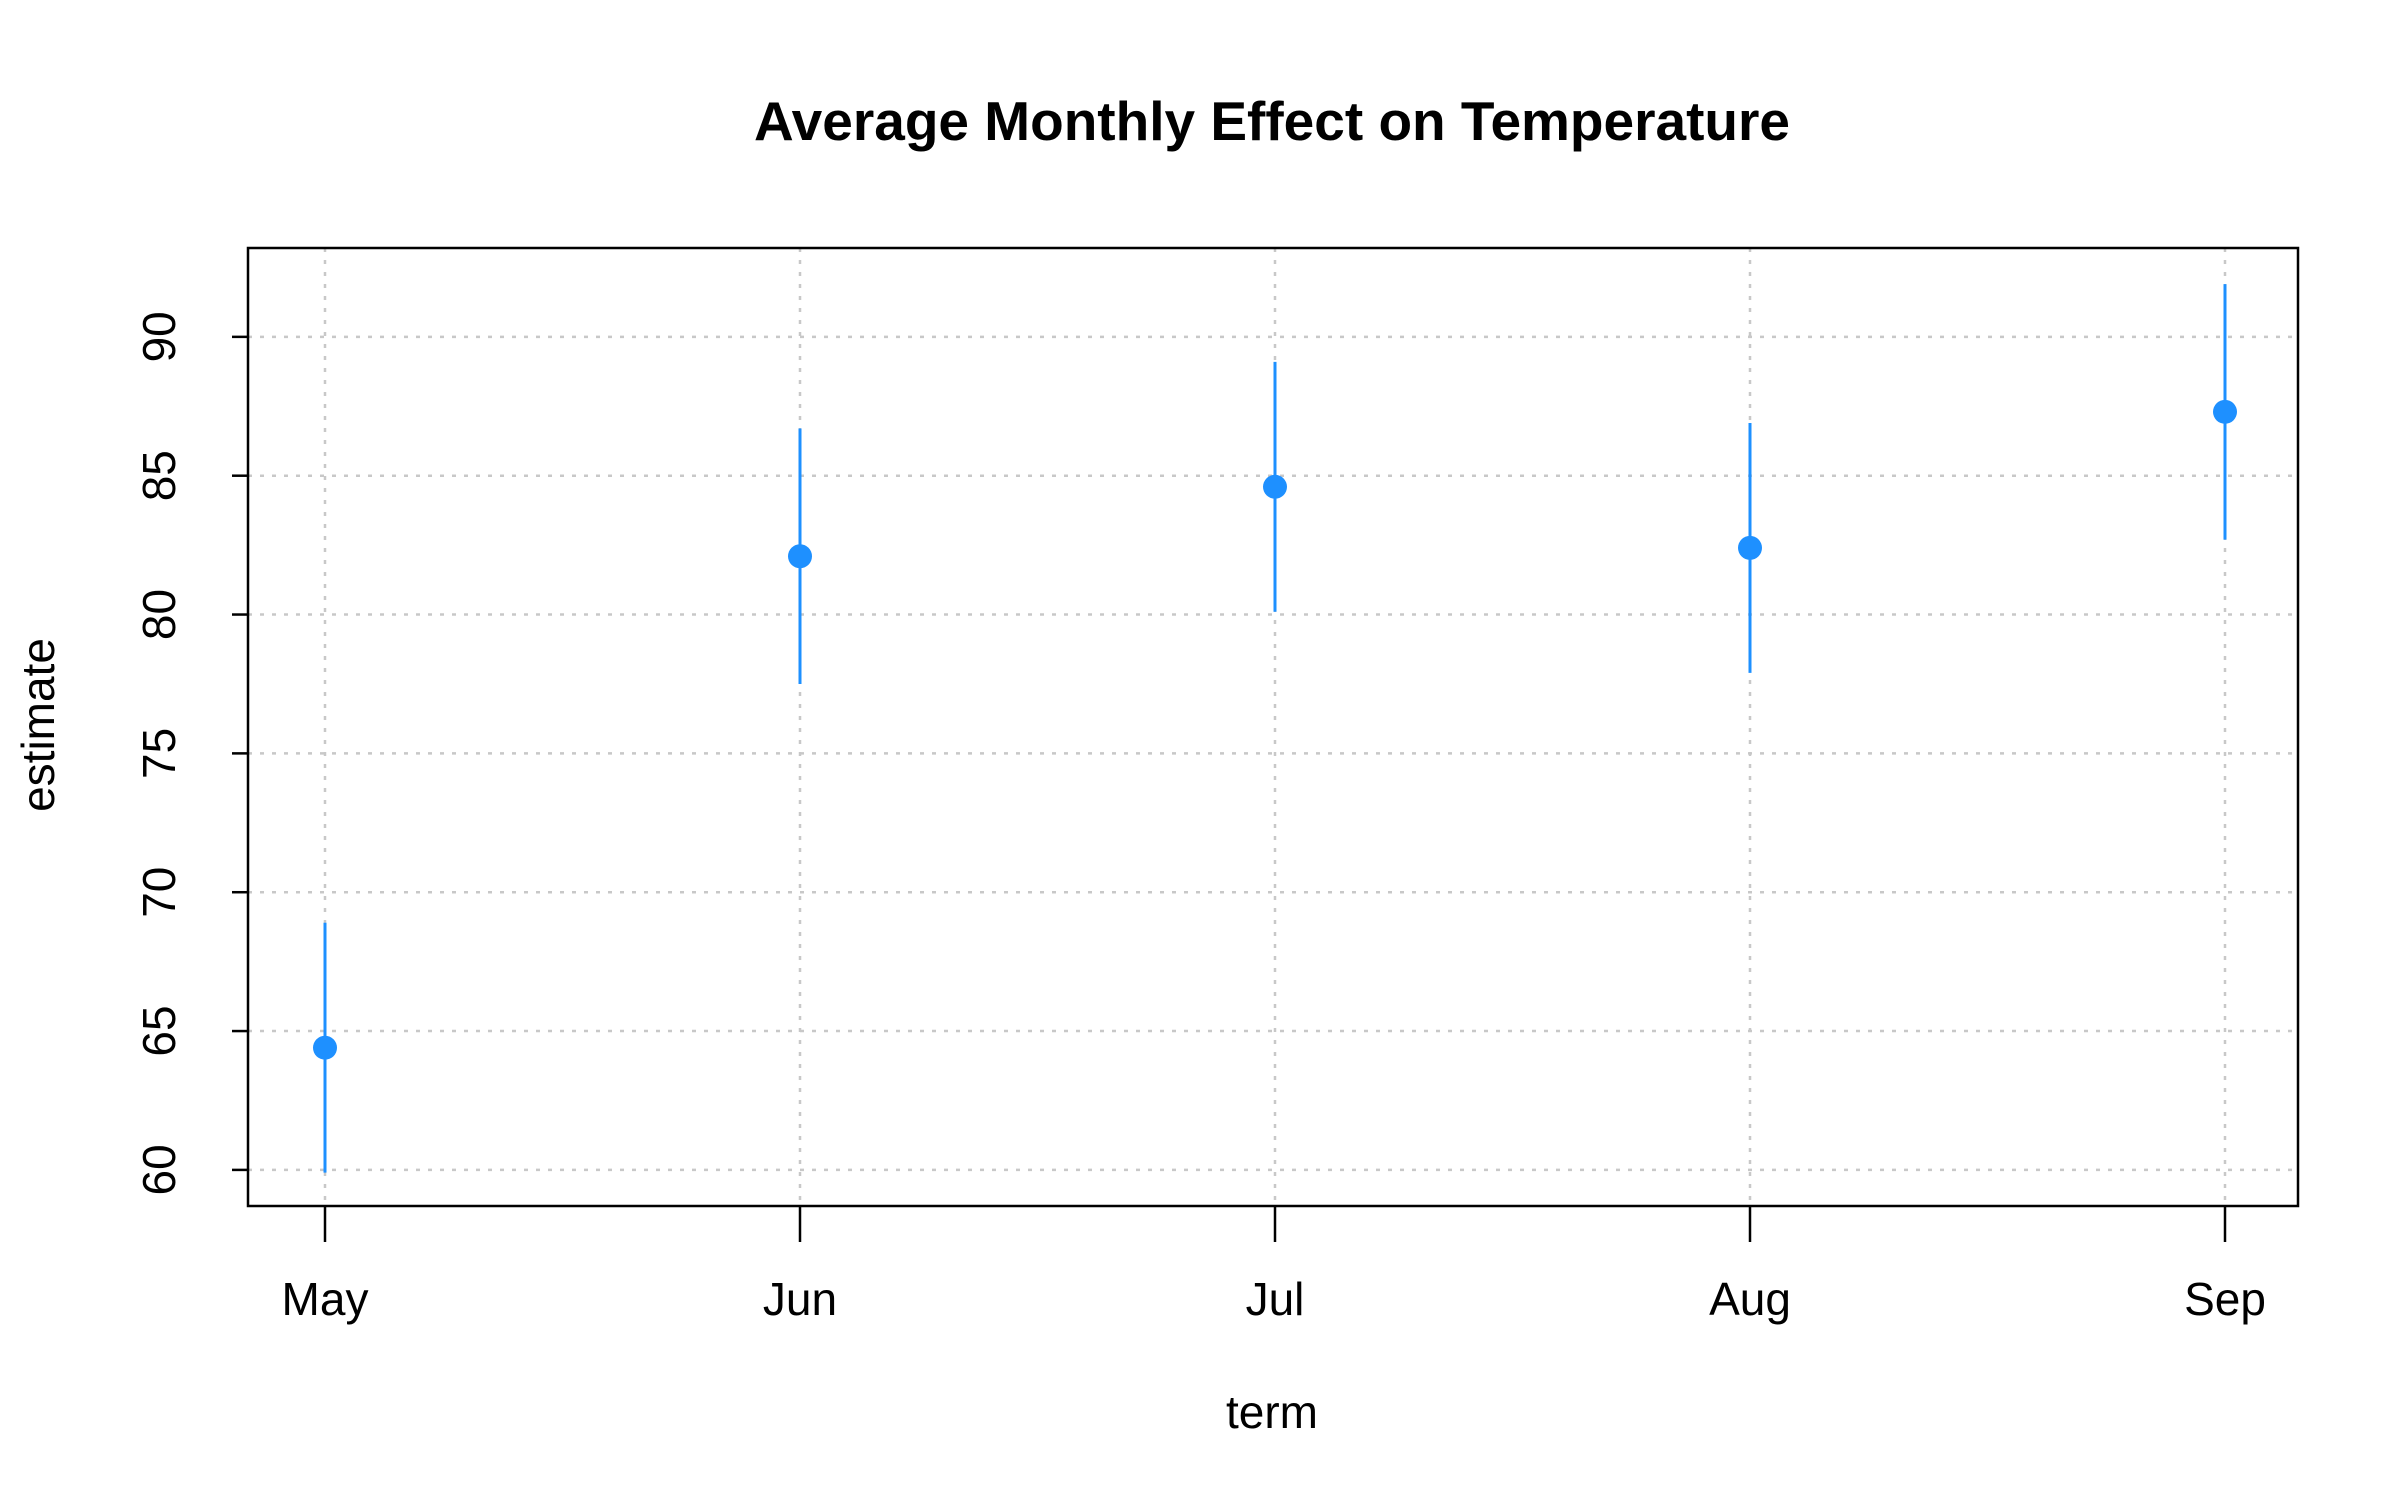 This screenshot has width=2400, height=1500. What do you see at coordinates (325, 1299) in the screenshot?
I see `x-tick-label: May` at bounding box center [325, 1299].